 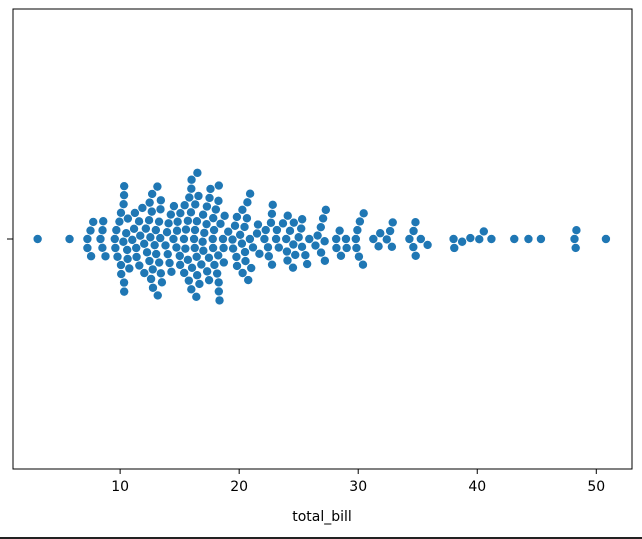 What do you see at coordinates (120, 487) in the screenshot?
I see `x-tick-label: 10` at bounding box center [120, 487].